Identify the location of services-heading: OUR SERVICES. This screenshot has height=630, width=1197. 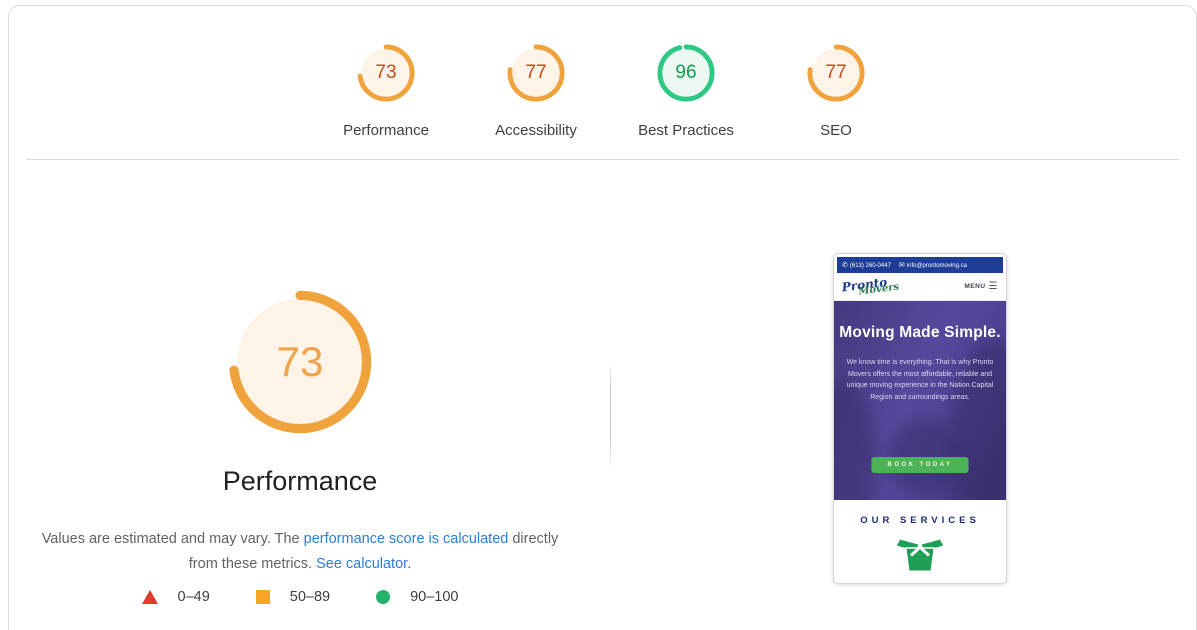
(920, 520).